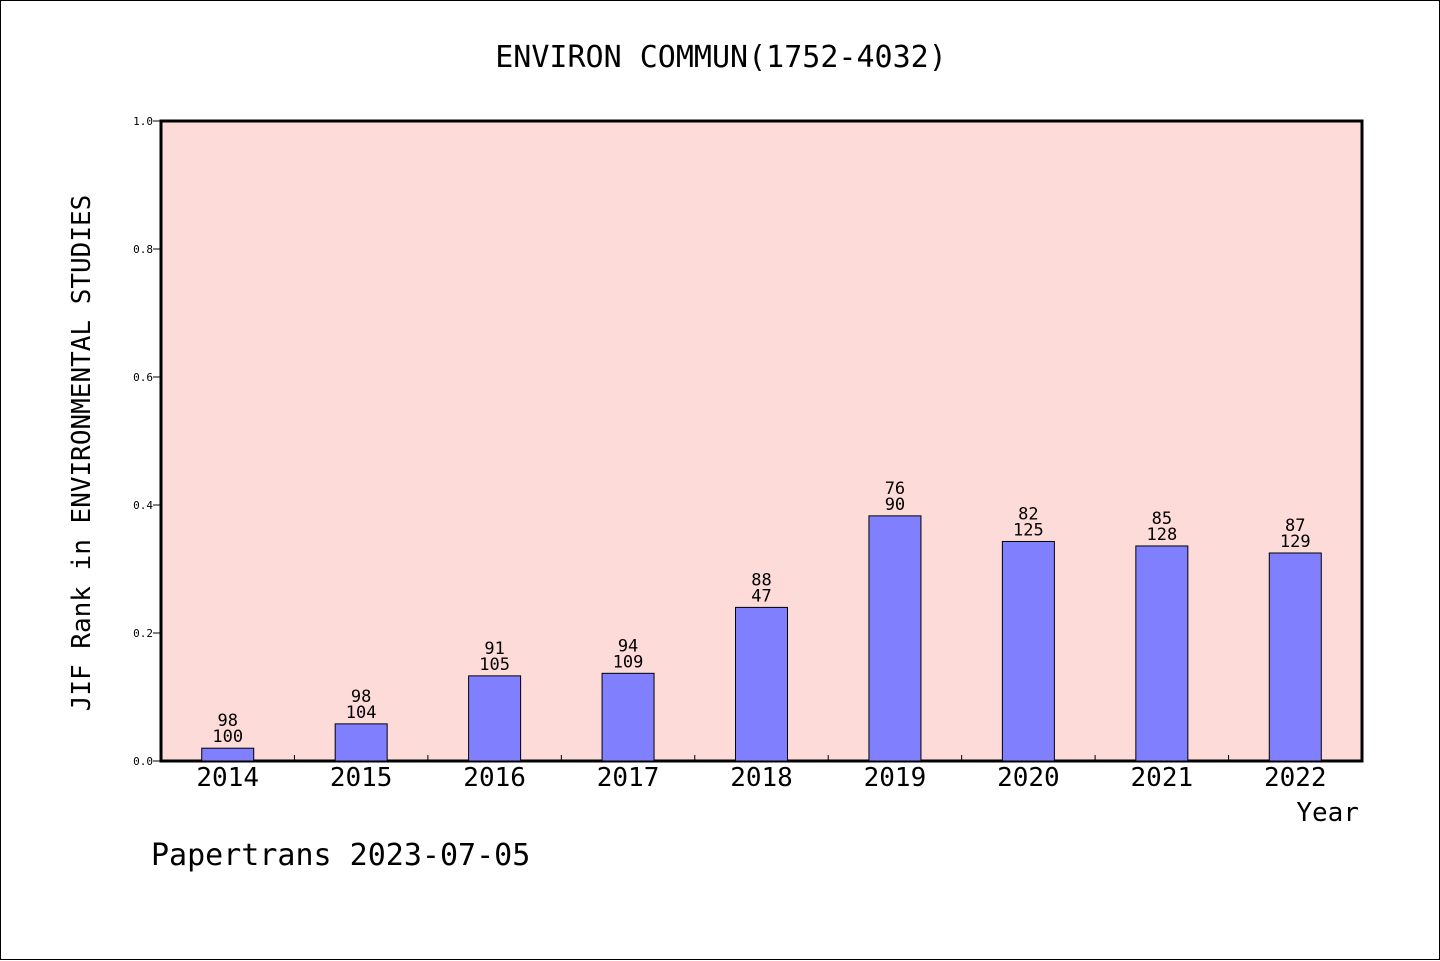 This screenshot has width=1440, height=961. Describe the element at coordinates (1295, 657) in the screenshot. I see `bar-2022` at that location.